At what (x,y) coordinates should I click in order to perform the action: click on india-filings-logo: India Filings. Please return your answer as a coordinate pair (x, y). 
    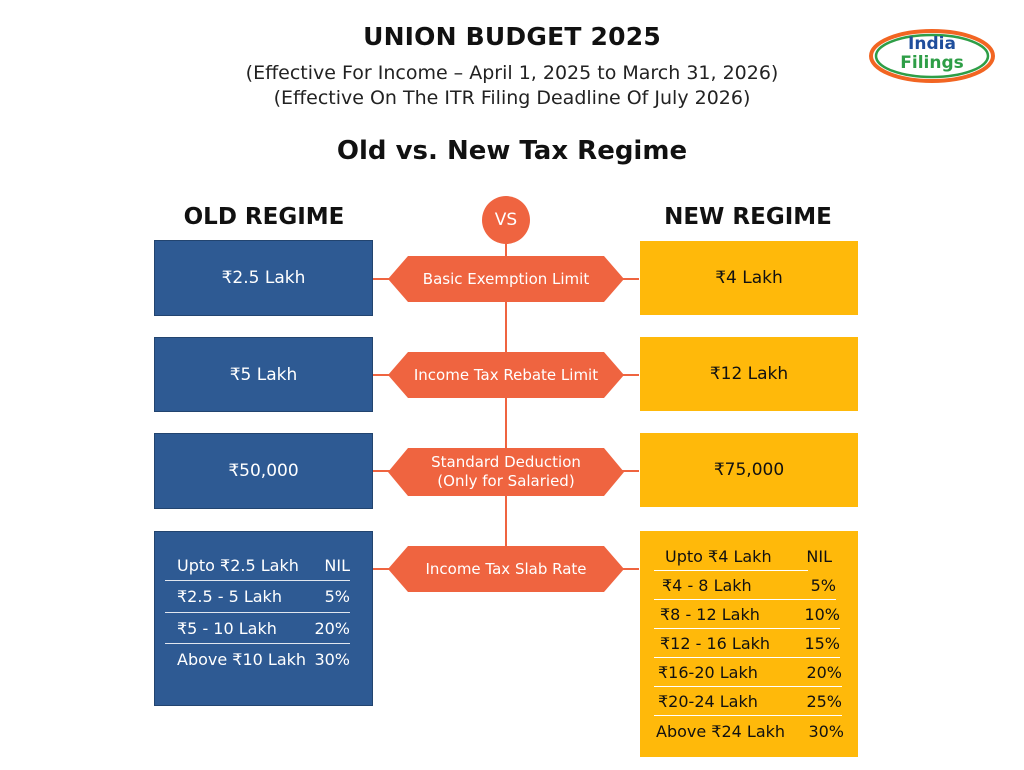
    Looking at the image, I should click on (932, 56).